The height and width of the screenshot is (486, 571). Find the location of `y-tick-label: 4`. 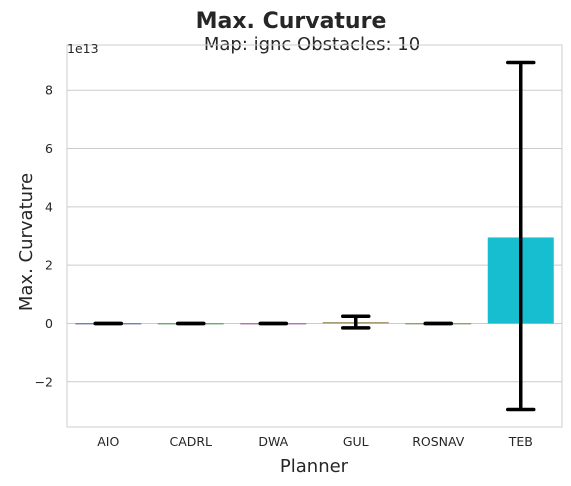

y-tick-label: 4 is located at coordinates (49, 206).